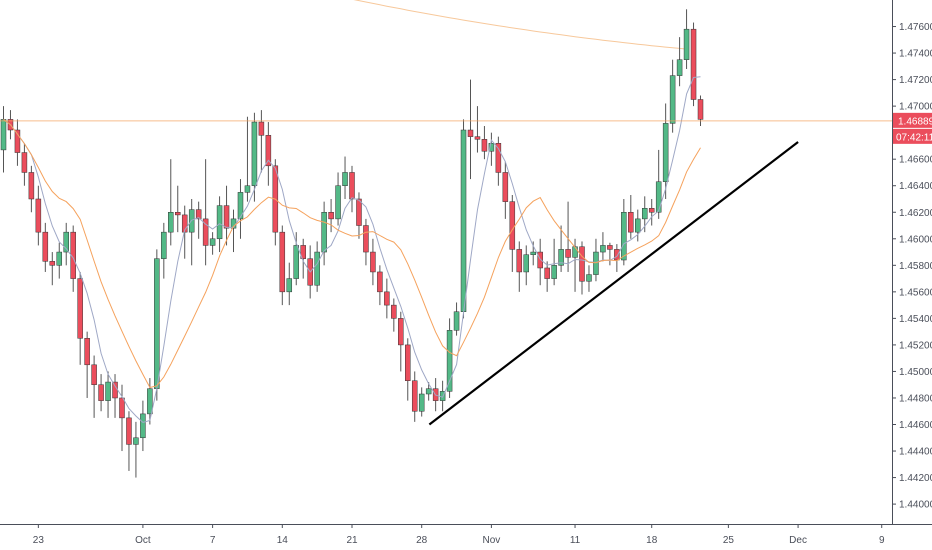 Image resolution: width=932 pixels, height=550 pixels. What do you see at coordinates (915, 80) in the screenshot?
I see `y-tick-label: 1.47200` at bounding box center [915, 80].